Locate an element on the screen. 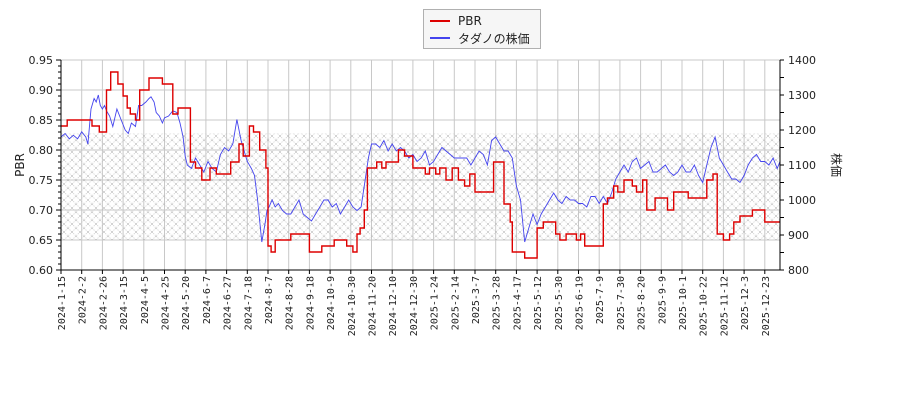 Image resolution: width=900 pixels, height=400 pixels. x-tick-label: 2024-6-27 is located at coordinates (228, 303).